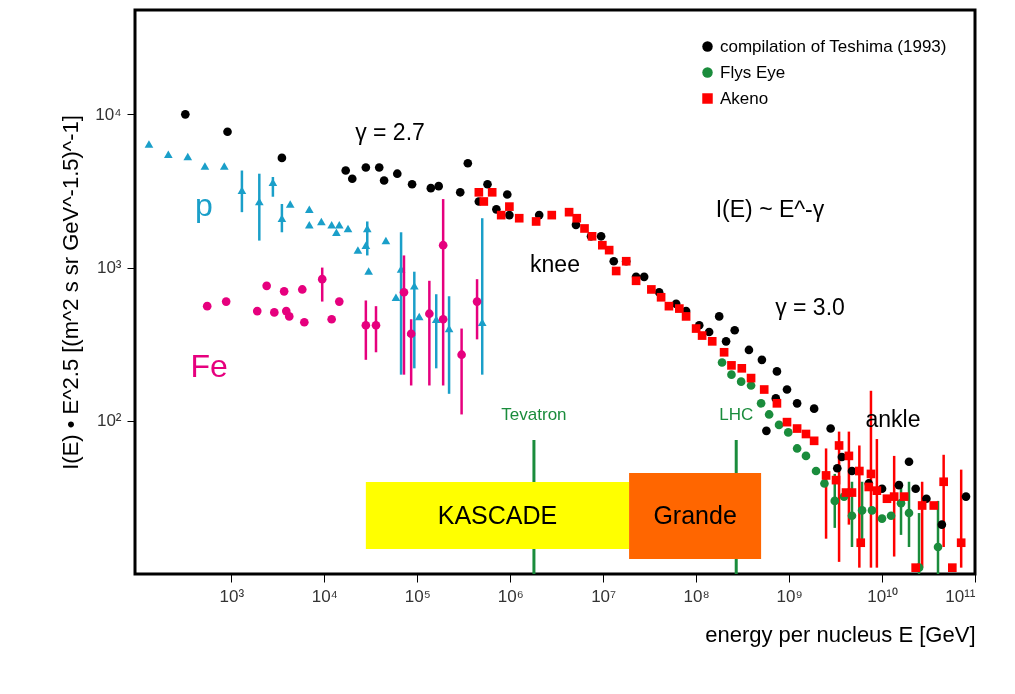 This screenshot has height=694, width=1015. Describe the element at coordinates (789, 596) in the screenshot. I see `x-tick-label: 10⁹` at that location.